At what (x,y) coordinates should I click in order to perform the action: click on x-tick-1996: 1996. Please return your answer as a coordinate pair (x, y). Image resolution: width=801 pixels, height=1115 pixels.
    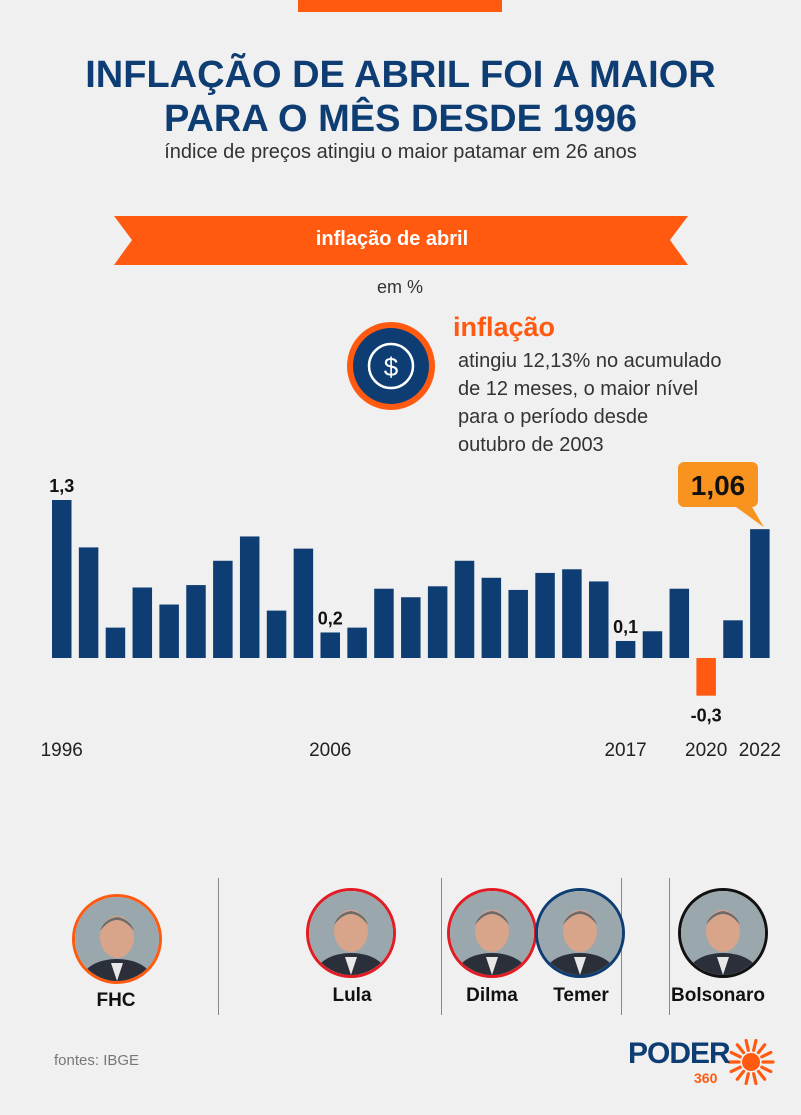
    Looking at the image, I should click on (62, 750).